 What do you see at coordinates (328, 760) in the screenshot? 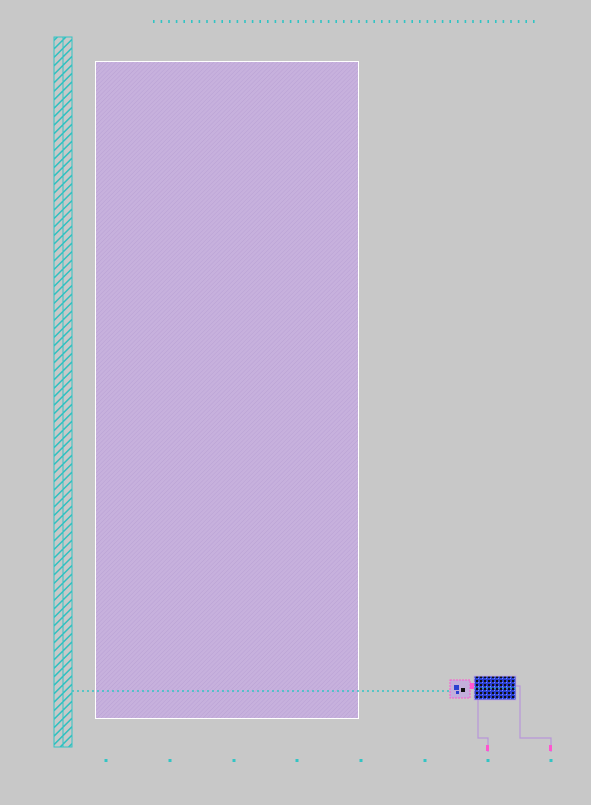
I see `bottom-pin-row` at bounding box center [328, 760].